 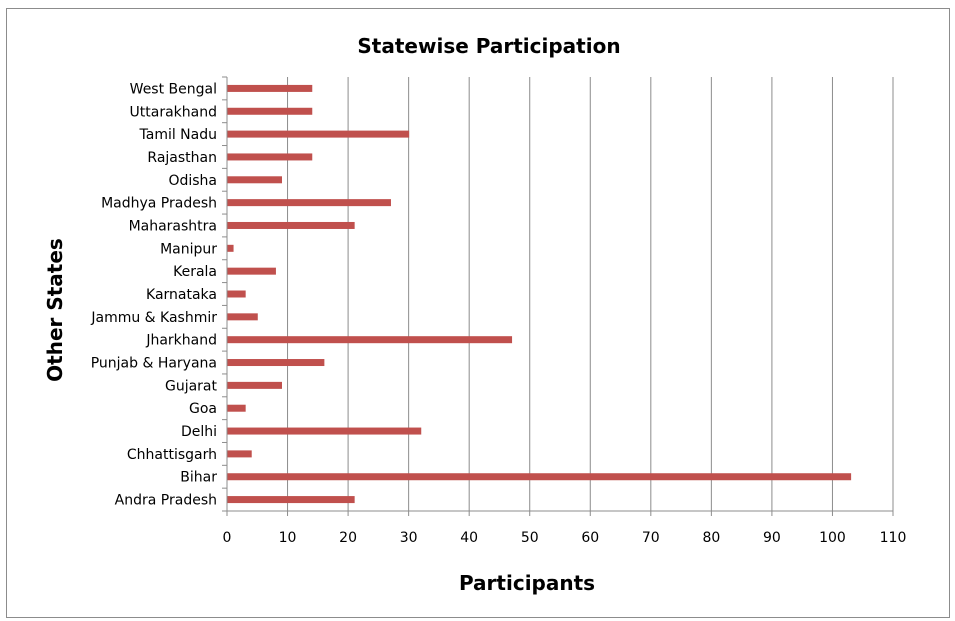 I want to click on x-tick-label: 50, so click(x=530, y=538).